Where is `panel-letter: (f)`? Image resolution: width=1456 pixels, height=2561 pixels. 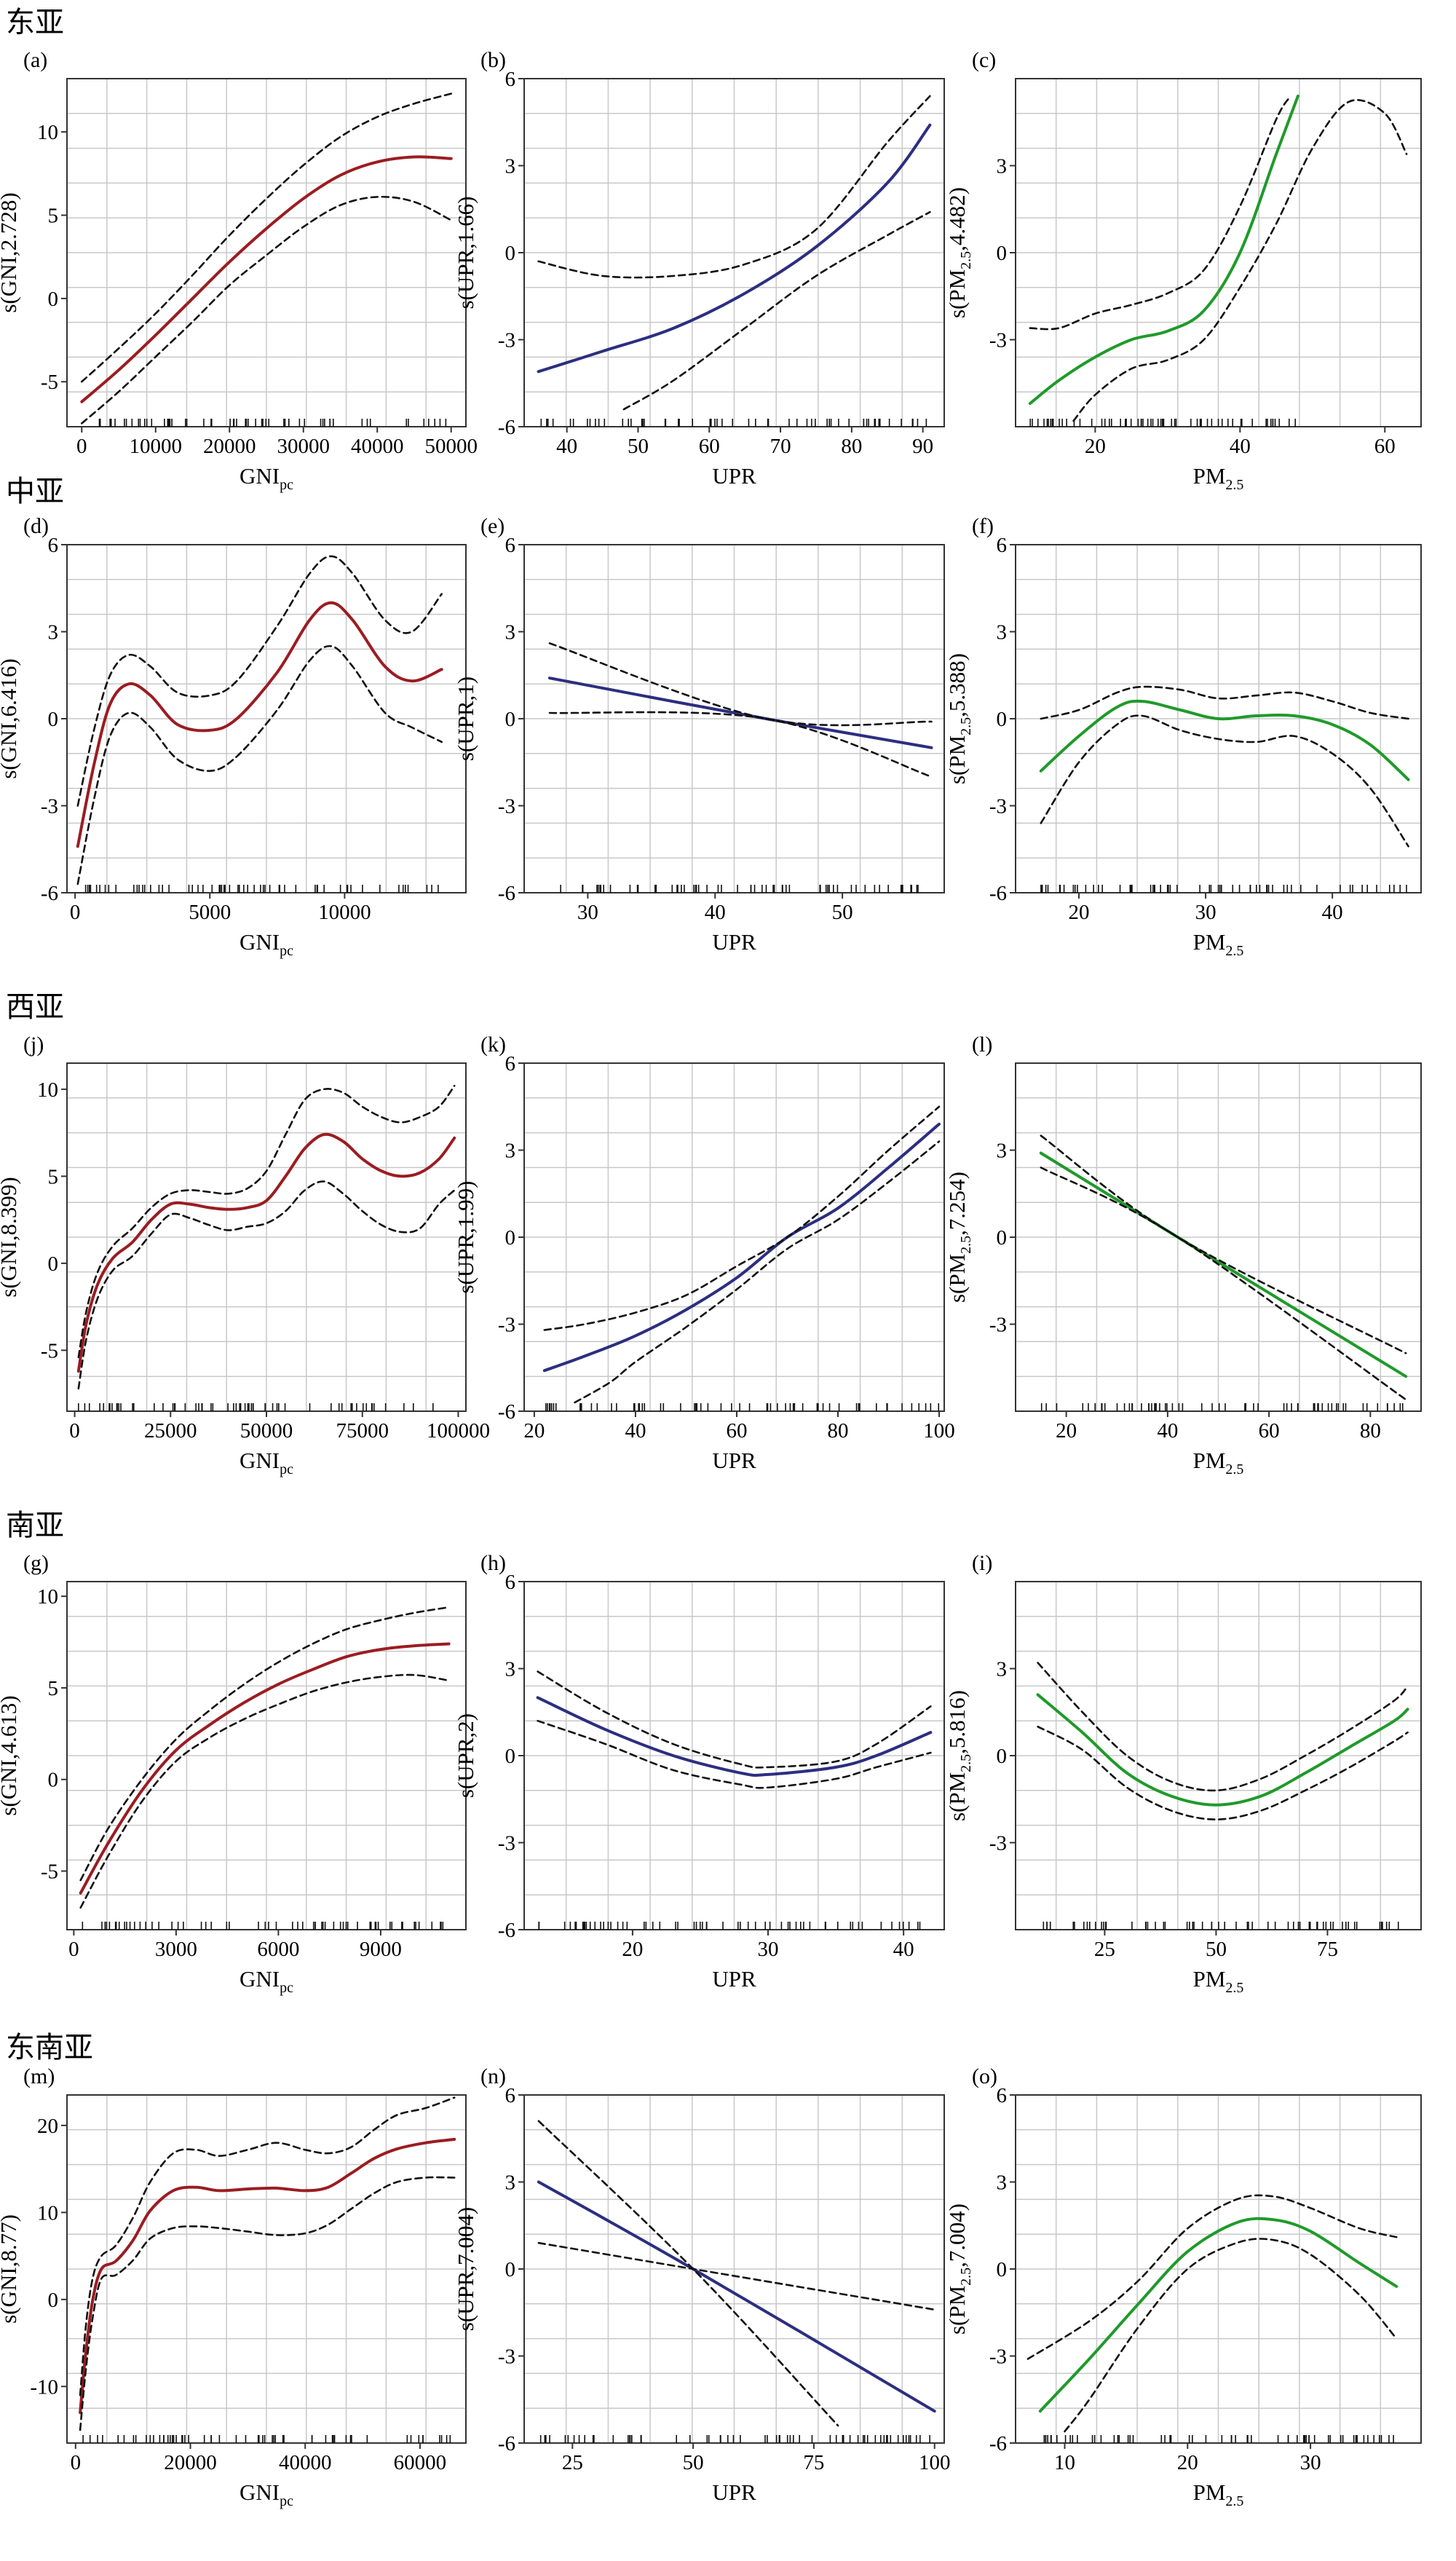 panel-letter: (f) is located at coordinates (983, 526).